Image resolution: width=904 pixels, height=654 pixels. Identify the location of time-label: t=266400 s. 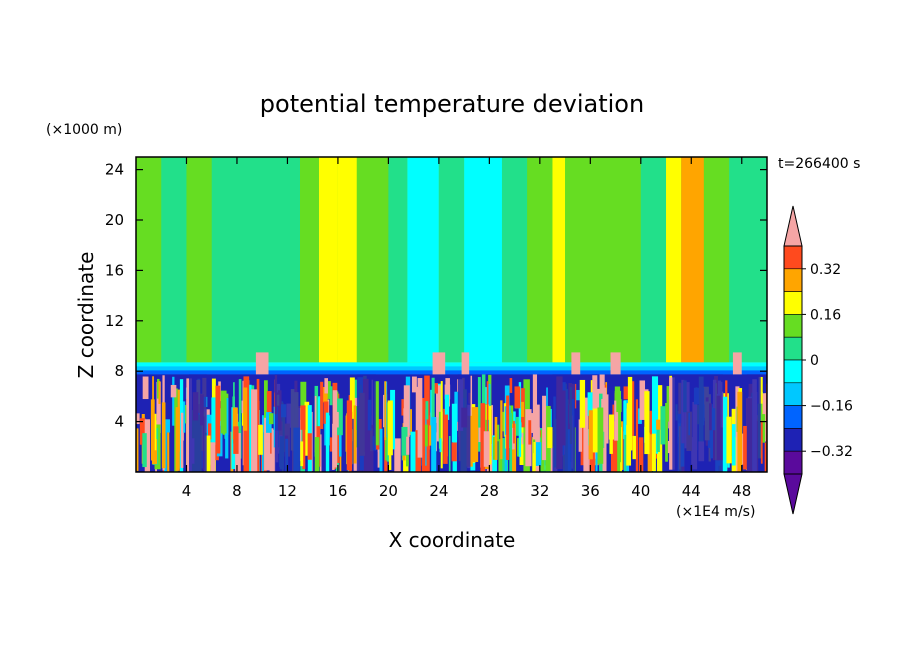
(819, 164).